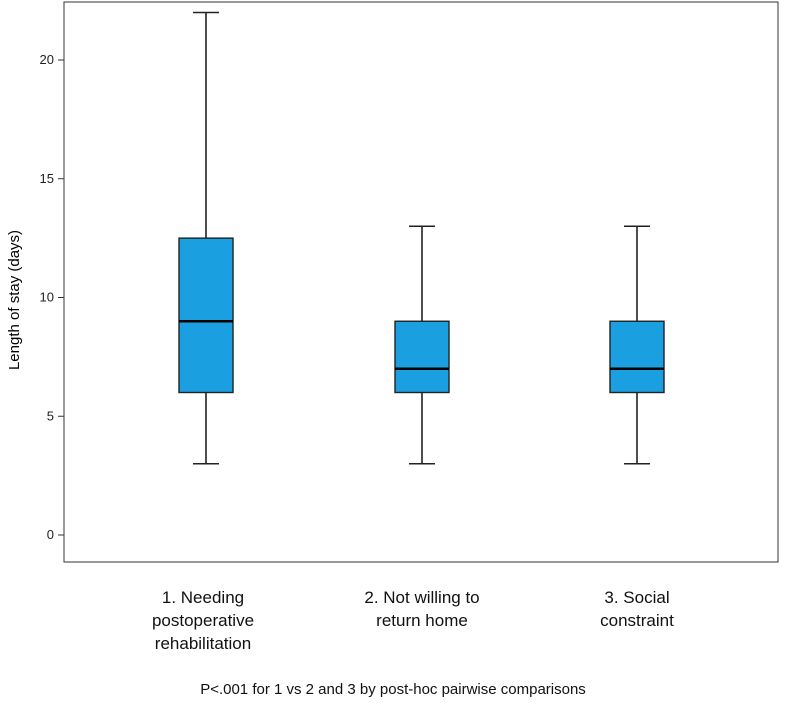  I want to click on category-label-3: 3. Social constraint, so click(637, 609).